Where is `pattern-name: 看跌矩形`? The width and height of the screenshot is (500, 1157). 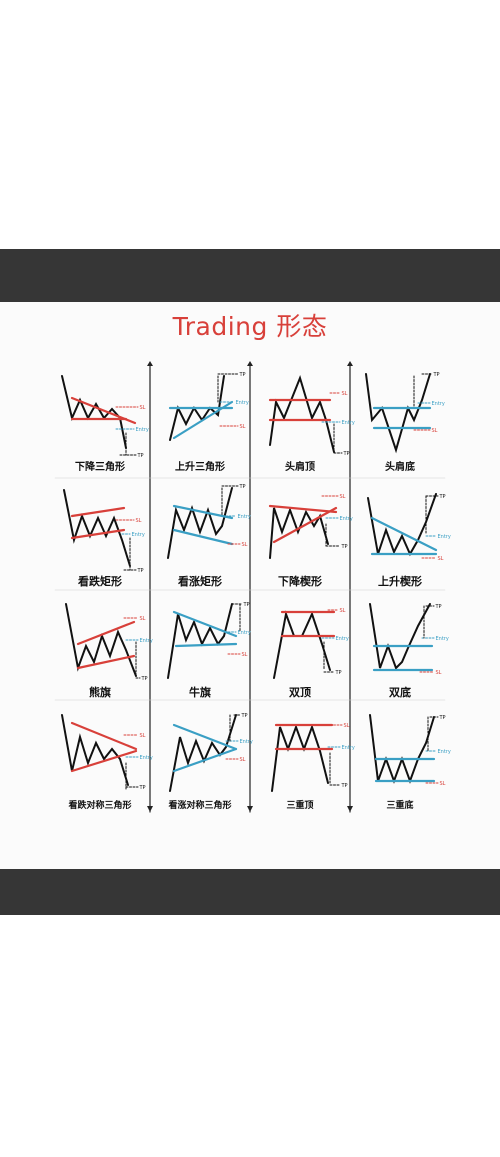
pattern-name: 看跌矩形 is located at coordinates (100, 581).